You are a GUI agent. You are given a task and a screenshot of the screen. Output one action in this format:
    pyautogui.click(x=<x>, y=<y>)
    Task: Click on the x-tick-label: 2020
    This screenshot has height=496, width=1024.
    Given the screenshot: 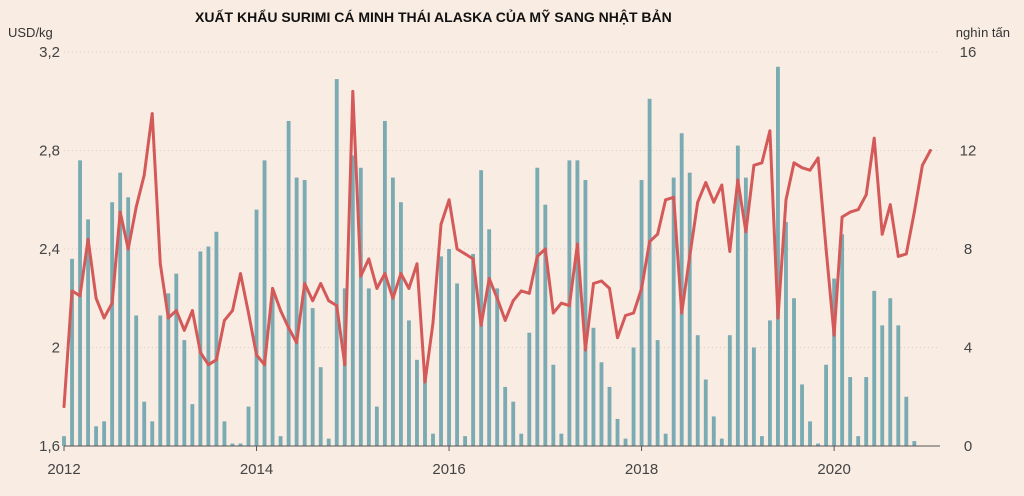 What is the action you would take?
    pyautogui.click(x=833, y=469)
    